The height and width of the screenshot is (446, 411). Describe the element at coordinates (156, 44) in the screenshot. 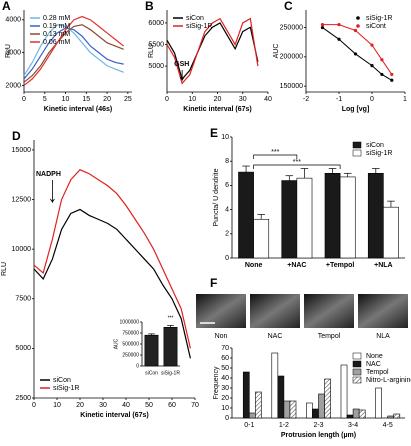

I see `y-tick-label: 5500` at that location.